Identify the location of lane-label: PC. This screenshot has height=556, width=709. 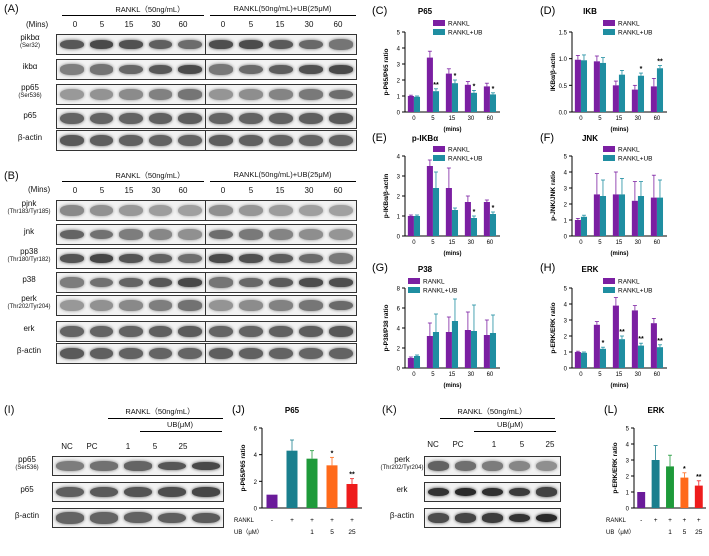
(458, 444).